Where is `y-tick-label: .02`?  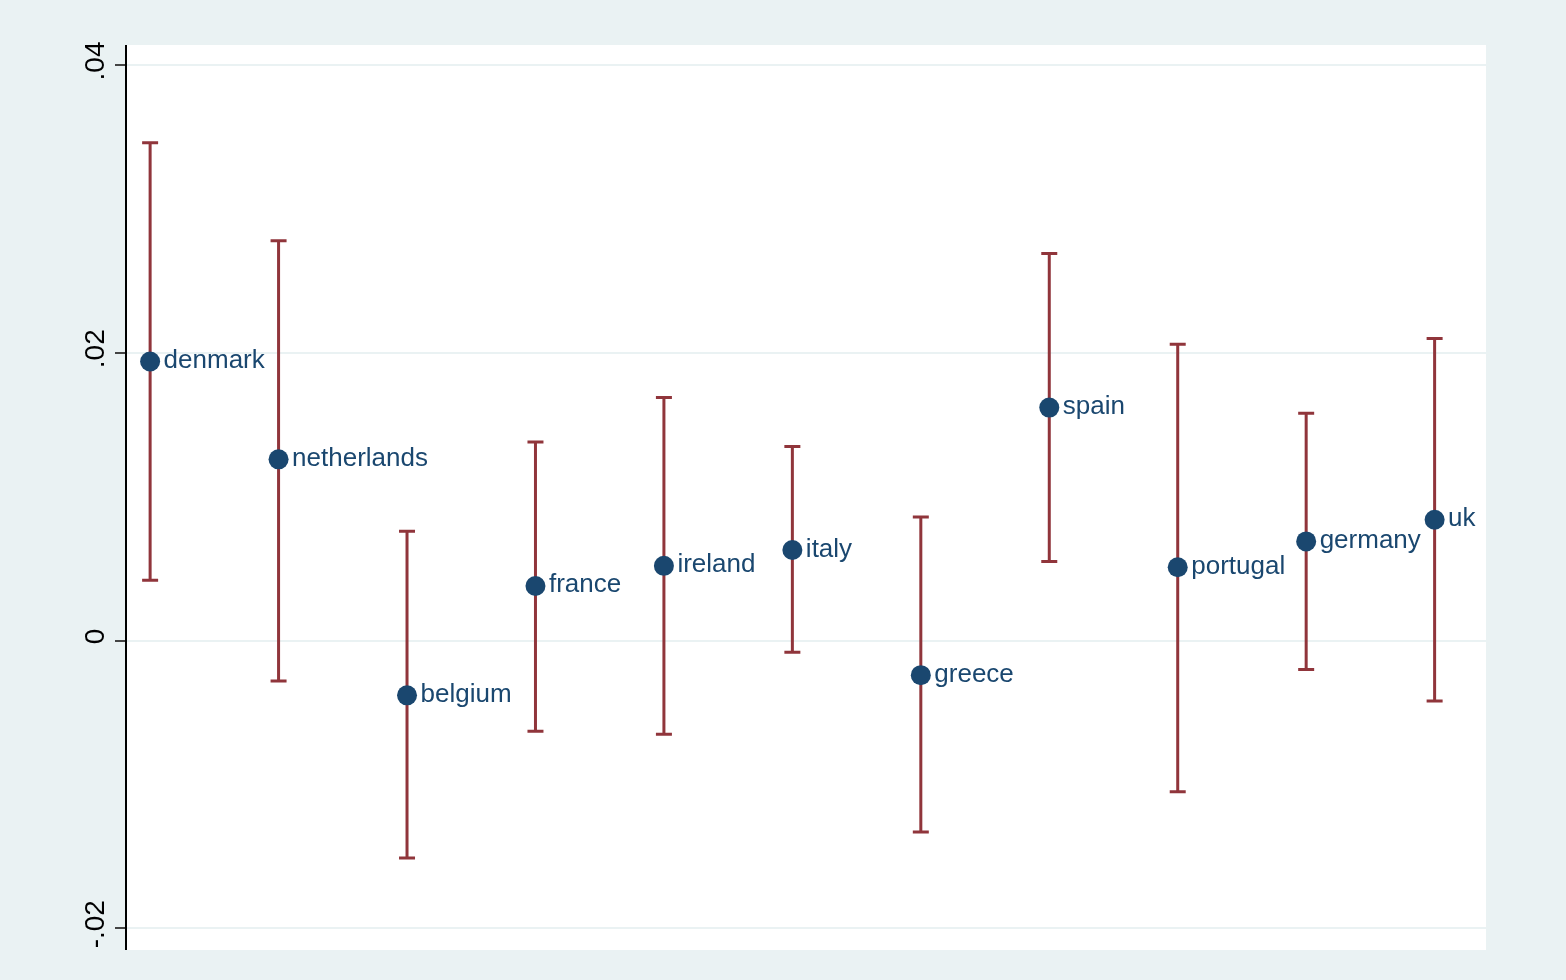
y-tick-label: .02 is located at coordinates (94, 349).